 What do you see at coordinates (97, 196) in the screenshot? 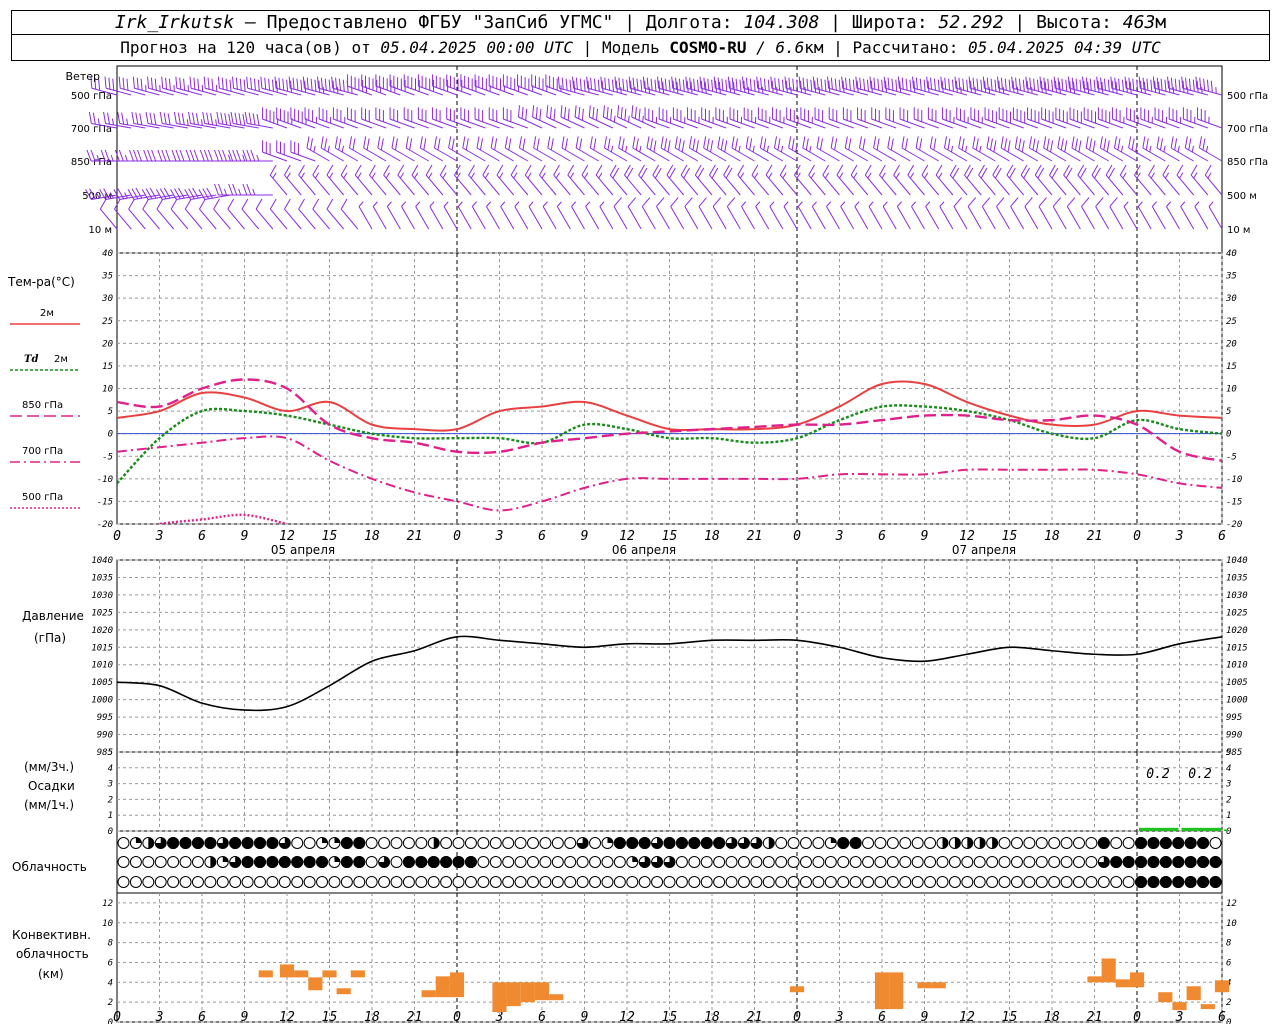
I see `wind-level-left: 500 м` at bounding box center [97, 196].